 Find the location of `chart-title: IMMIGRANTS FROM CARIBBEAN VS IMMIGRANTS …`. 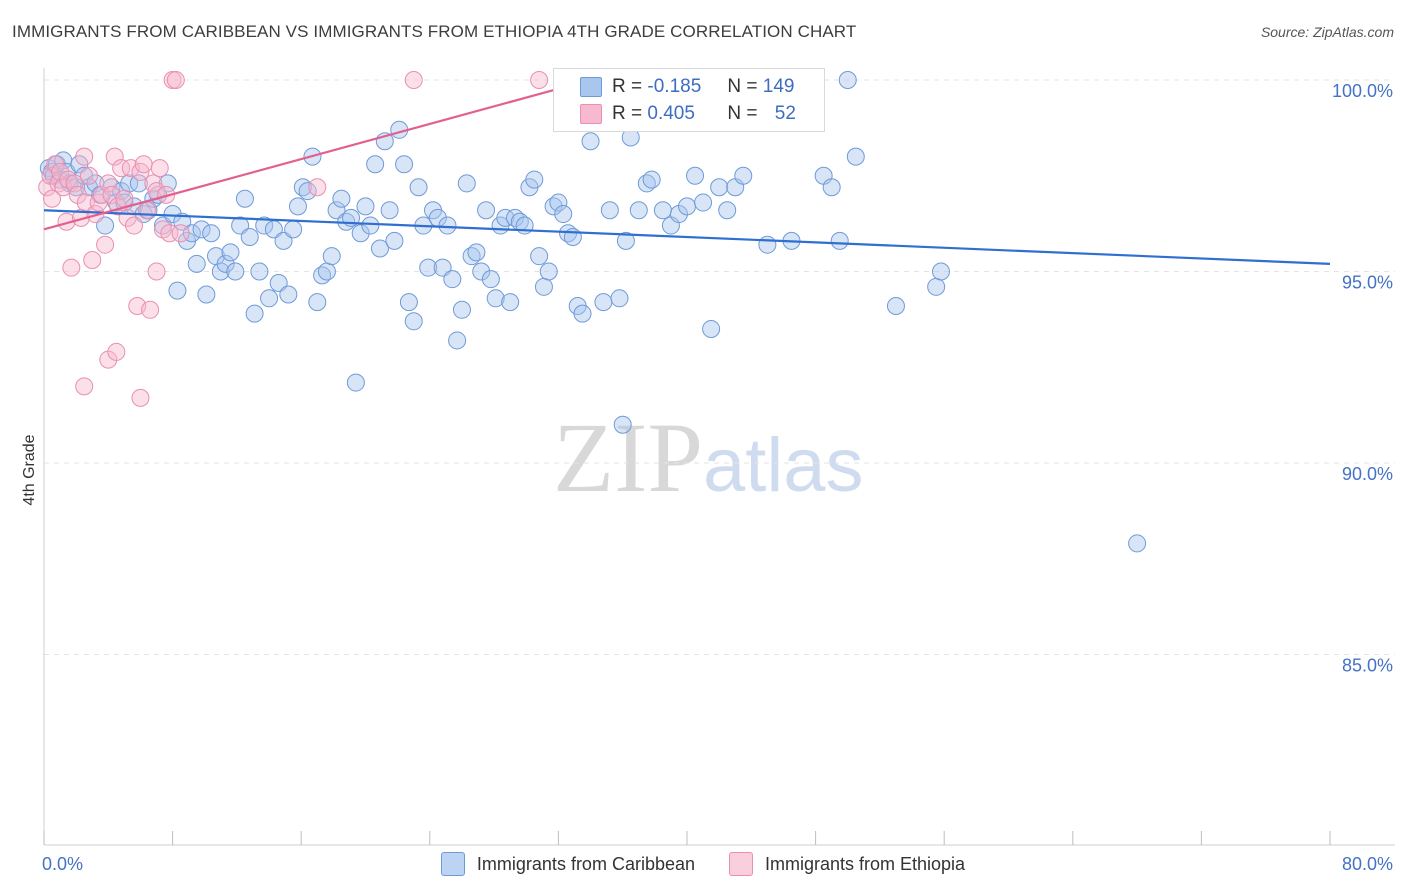

chart-title: IMMIGRANTS FROM CARIBBEAN VS IMMIGRANTS … is located at coordinates (434, 31).